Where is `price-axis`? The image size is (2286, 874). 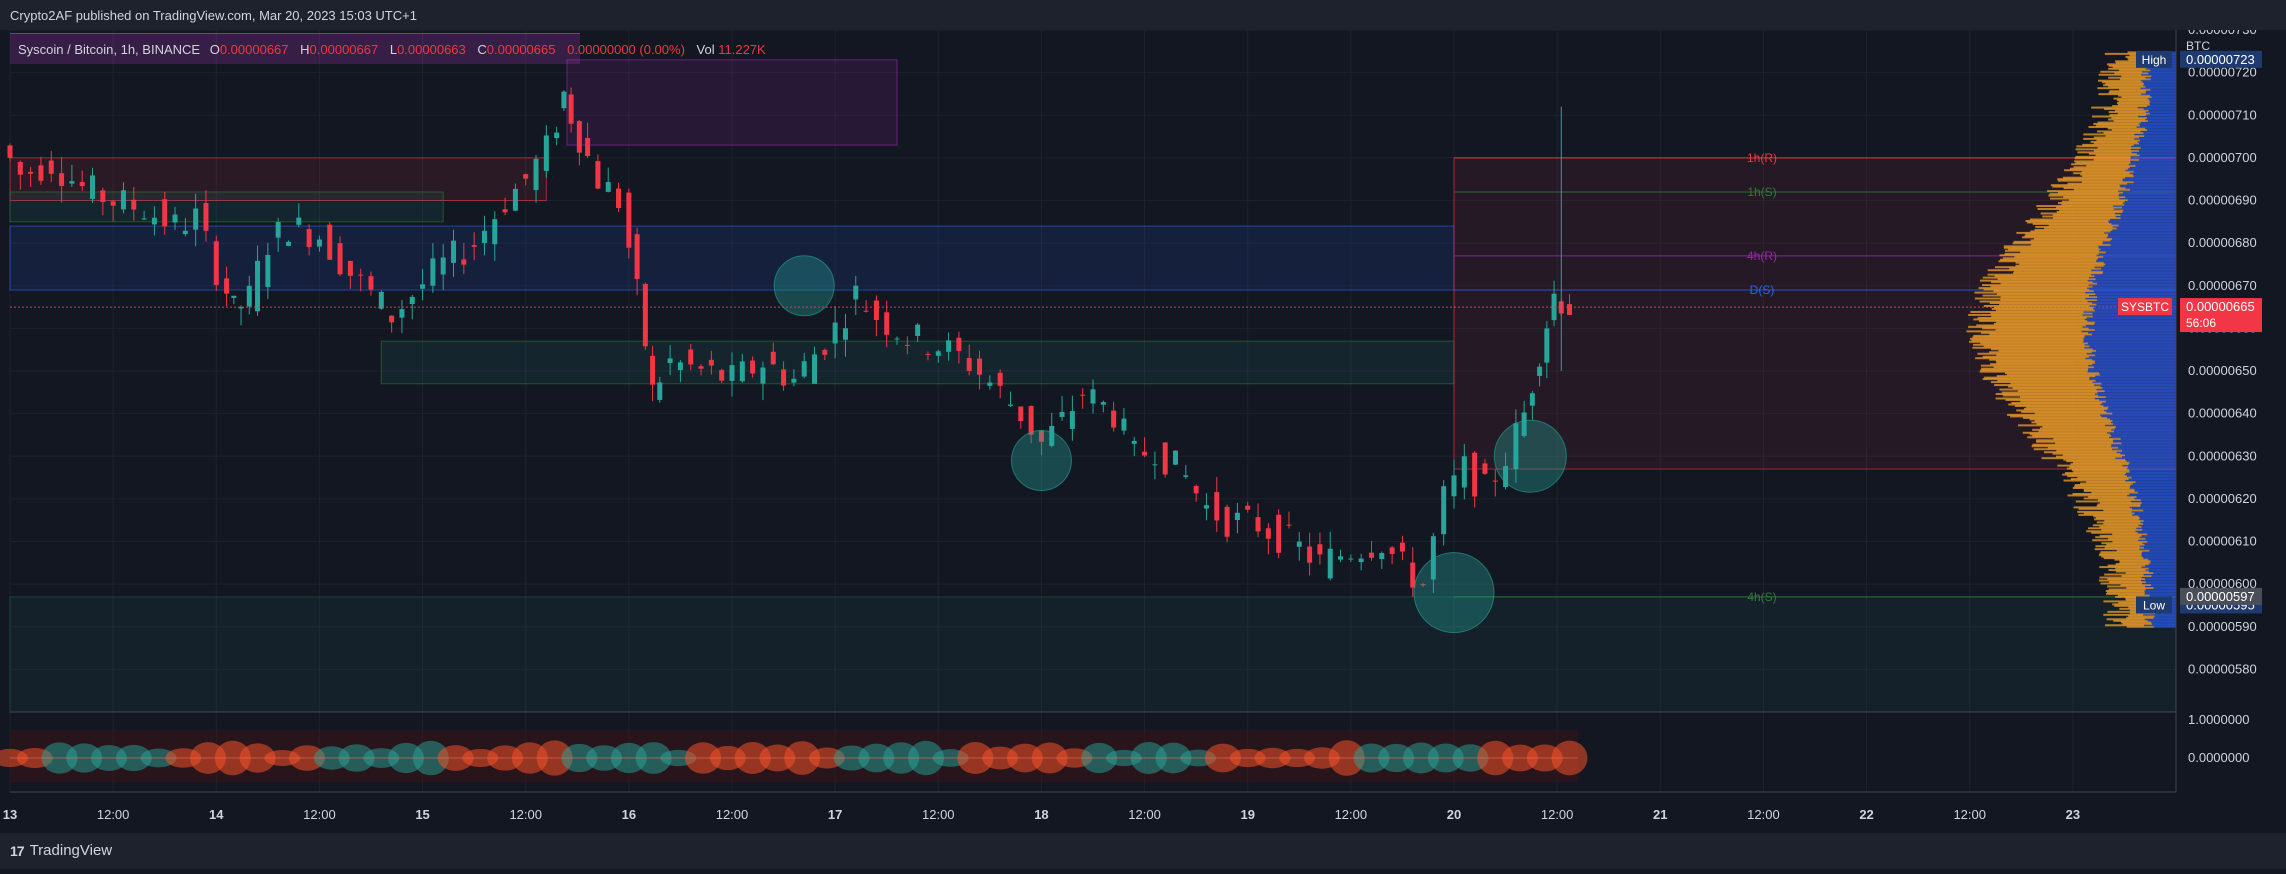
price-axis is located at coordinates (2231, 411).